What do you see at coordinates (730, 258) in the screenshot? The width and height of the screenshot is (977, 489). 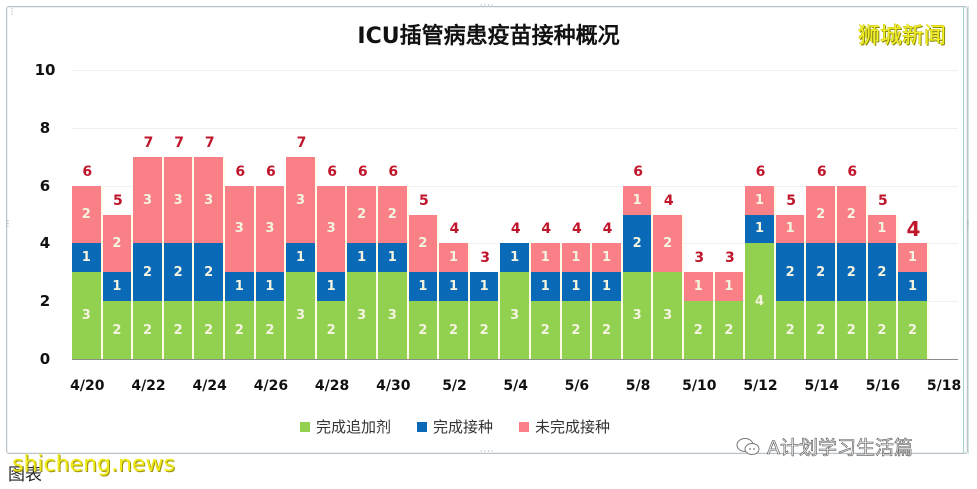 I see `bar-total-label: 3` at bounding box center [730, 258].